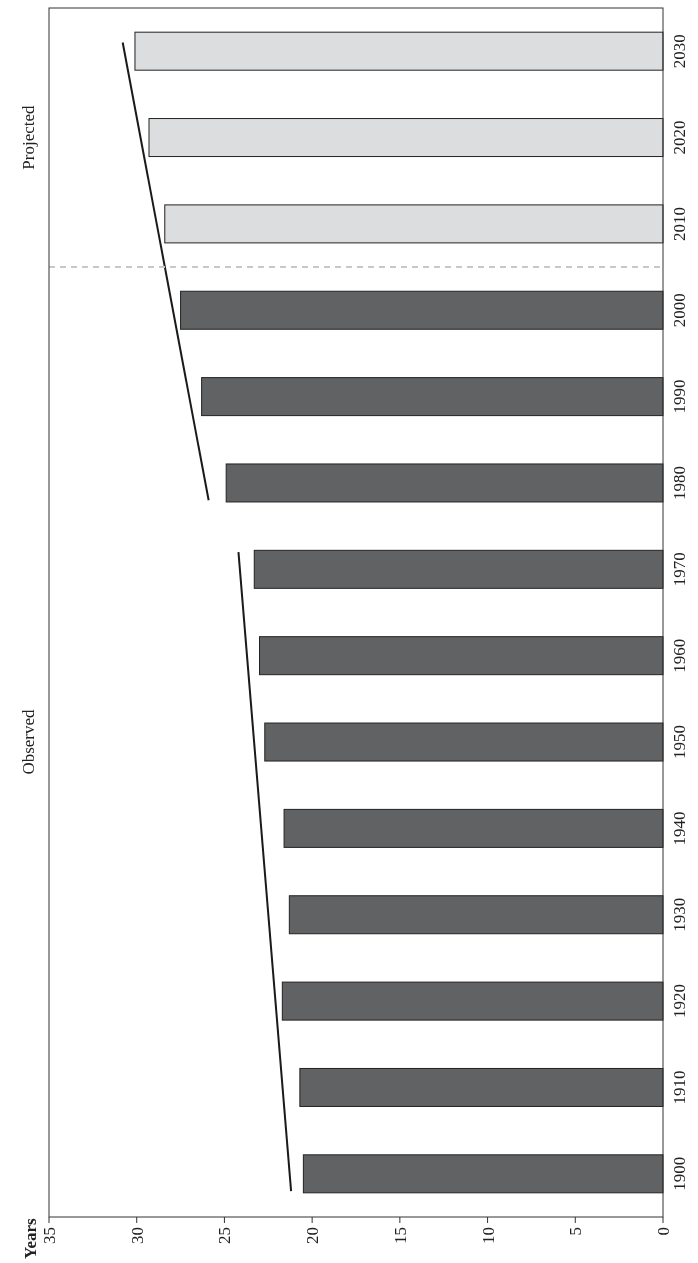 The image size is (698, 1263). What do you see at coordinates (313, 1235) in the screenshot?
I see `x-tick-label: 20` at bounding box center [313, 1235].